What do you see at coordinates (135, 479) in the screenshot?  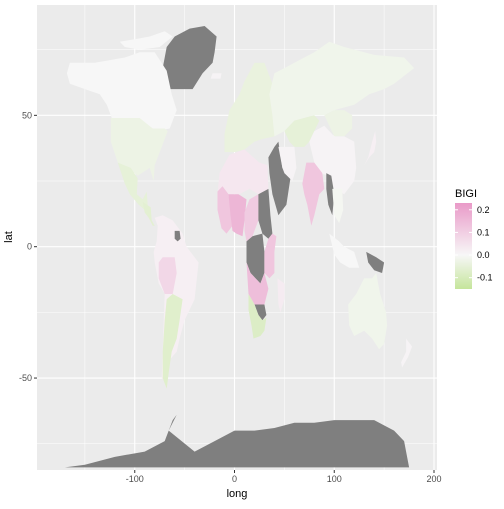 I see `x-tick-label: -100` at bounding box center [135, 479].